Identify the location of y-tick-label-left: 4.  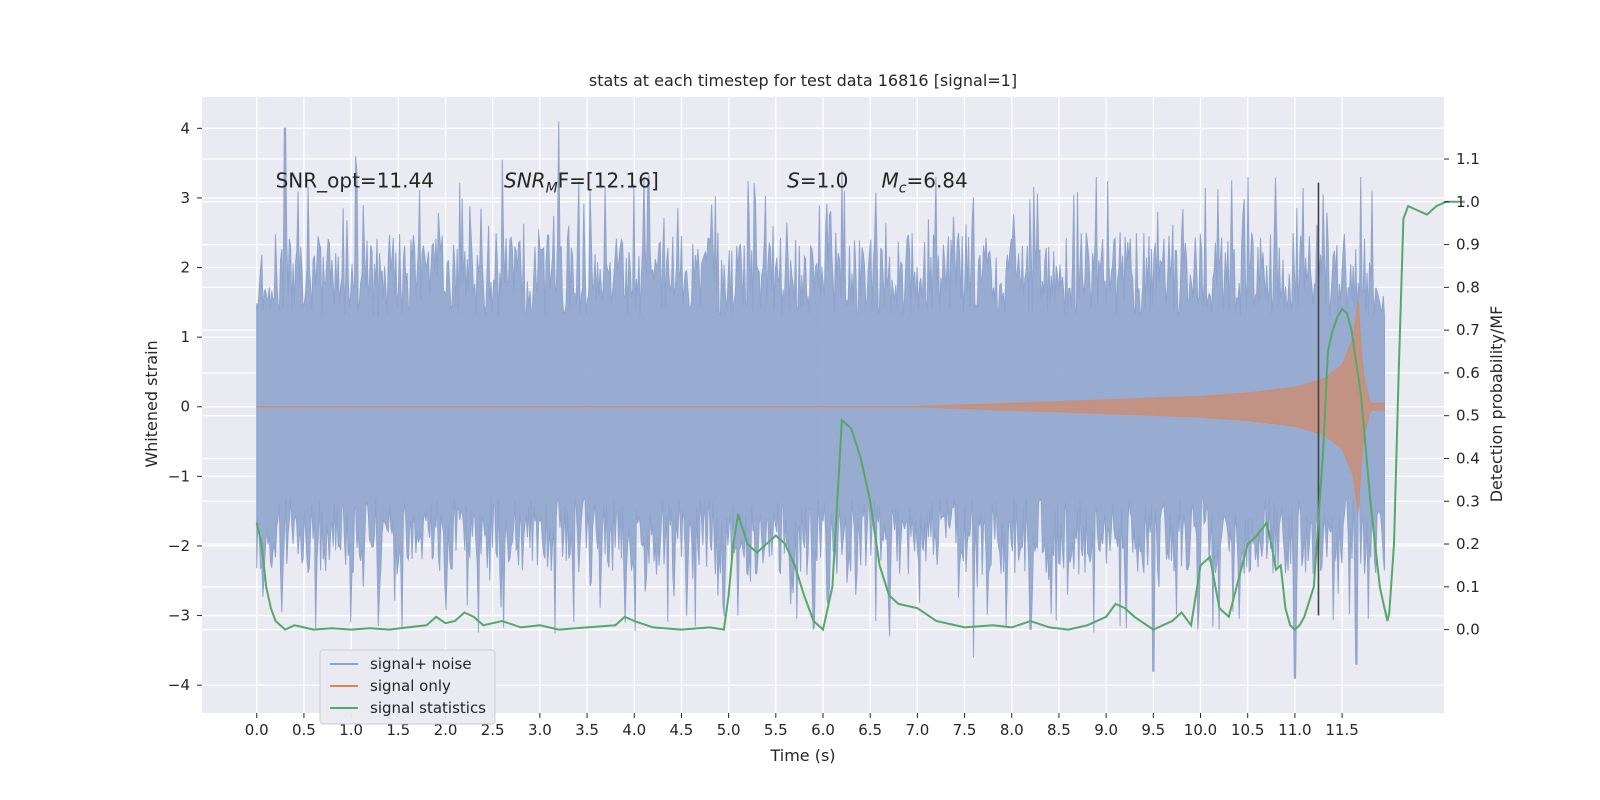
(185, 128).